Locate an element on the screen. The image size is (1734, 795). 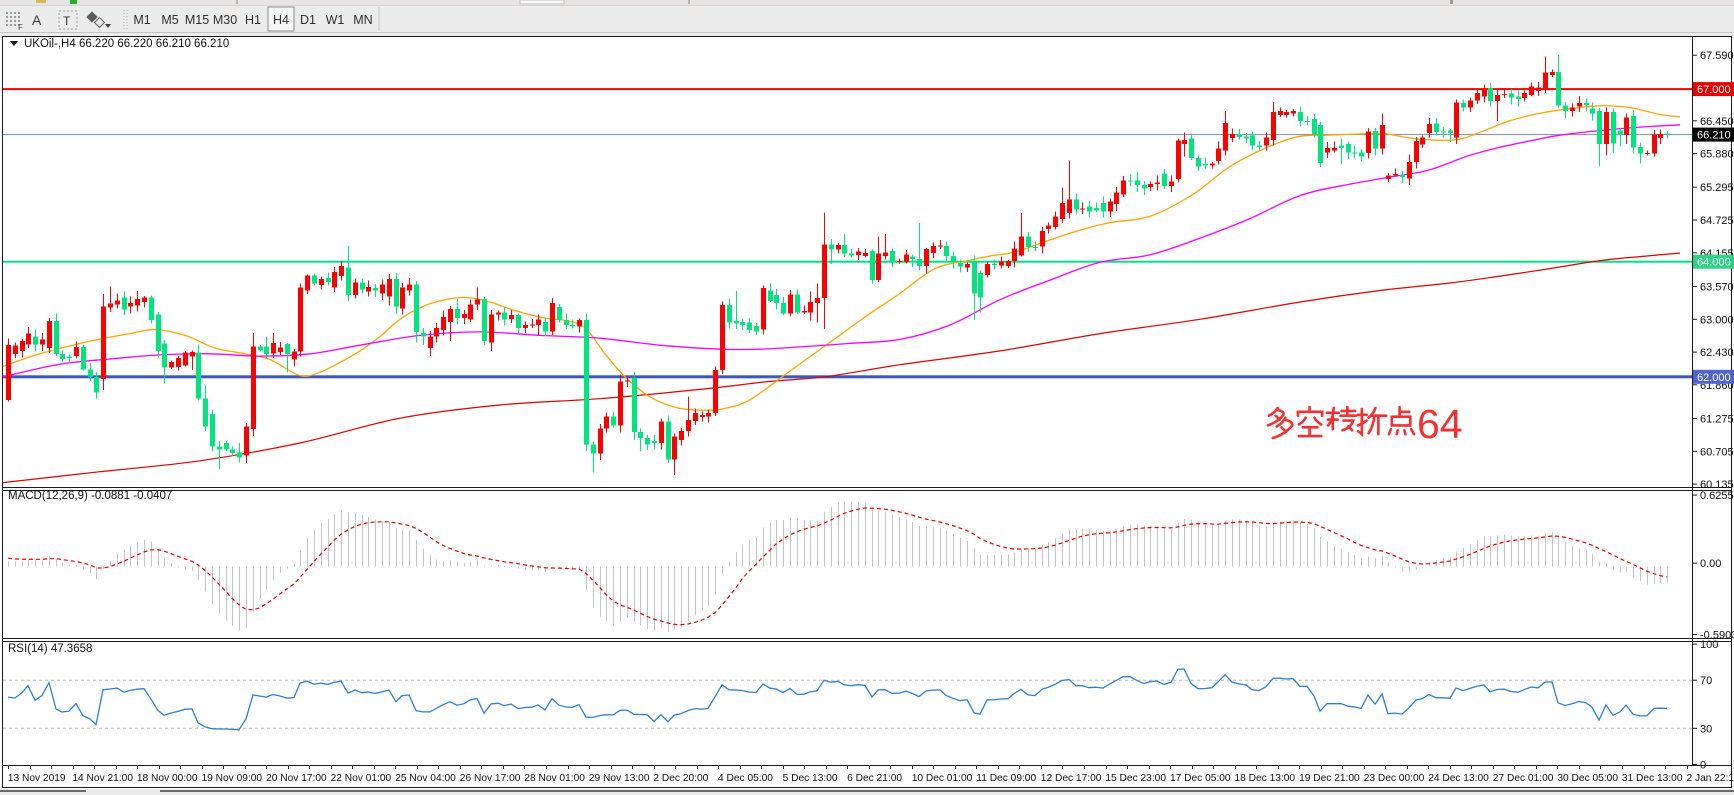
svg-text: H4 is located at coordinates (281, 20).